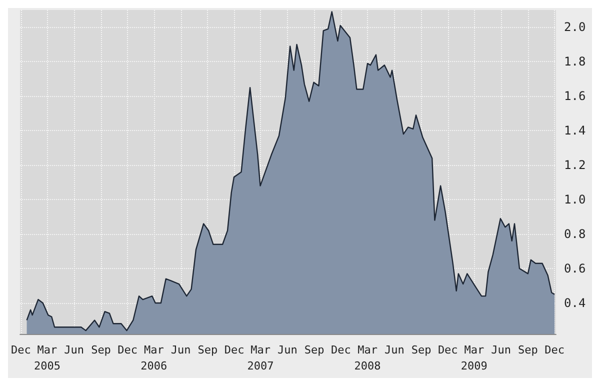 The image size is (600, 386). I want to click on y-tick-label: 1.0, so click(575, 199).